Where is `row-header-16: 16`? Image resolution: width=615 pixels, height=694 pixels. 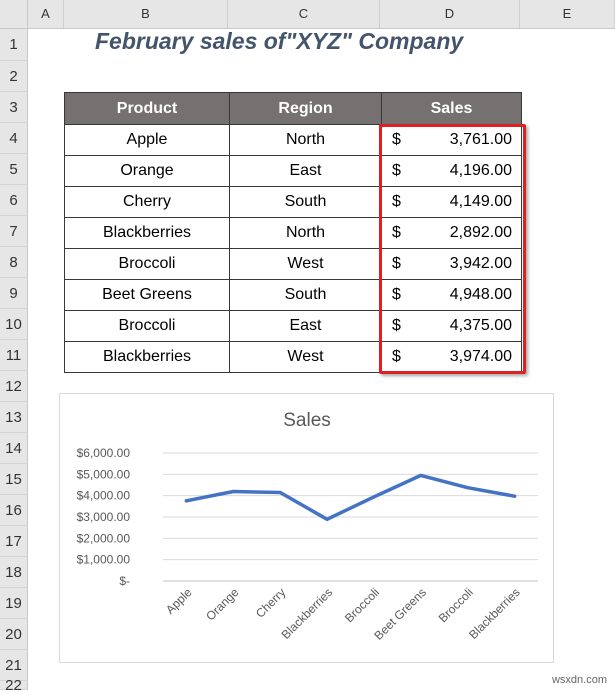 row-header-16: 16 is located at coordinates (14, 510).